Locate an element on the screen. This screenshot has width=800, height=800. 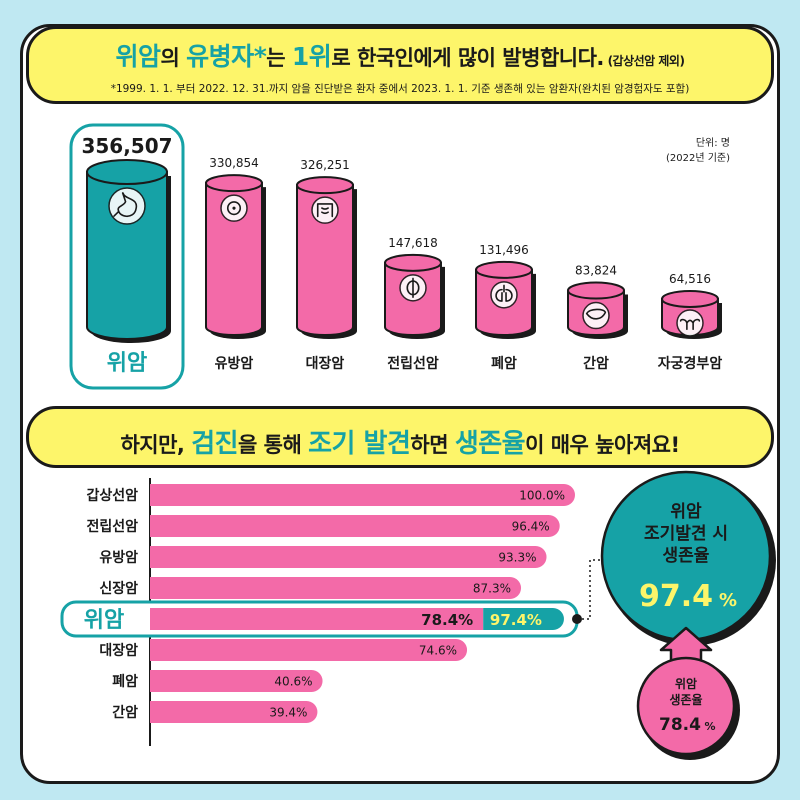
category-label: 자궁경부암 is located at coordinates (690, 363).